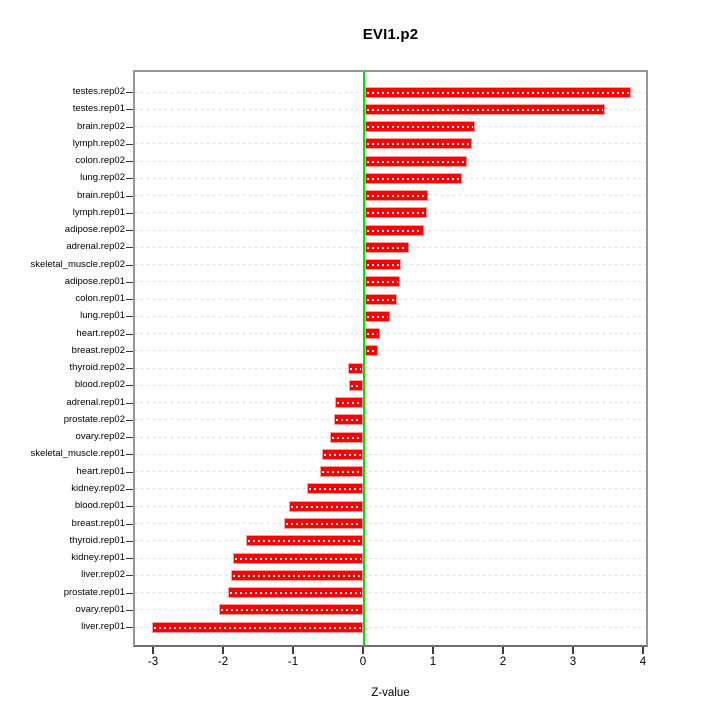 The image size is (720, 720). Describe the element at coordinates (100, 160) in the screenshot. I see `y-axis-label: colon.rep02` at that location.